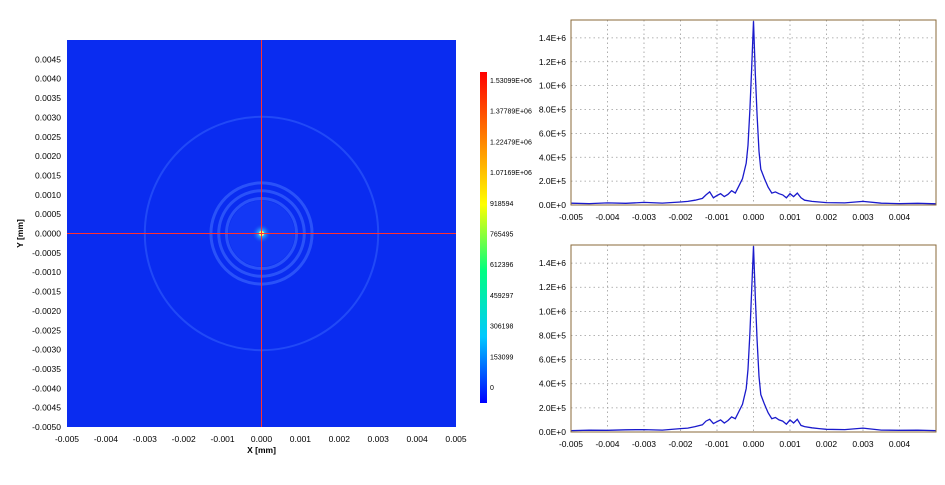 The height and width of the screenshot is (485, 945). What do you see at coordinates (48, 175) in the screenshot?
I see `y-tick-label: 0.0015` at bounding box center [48, 175].